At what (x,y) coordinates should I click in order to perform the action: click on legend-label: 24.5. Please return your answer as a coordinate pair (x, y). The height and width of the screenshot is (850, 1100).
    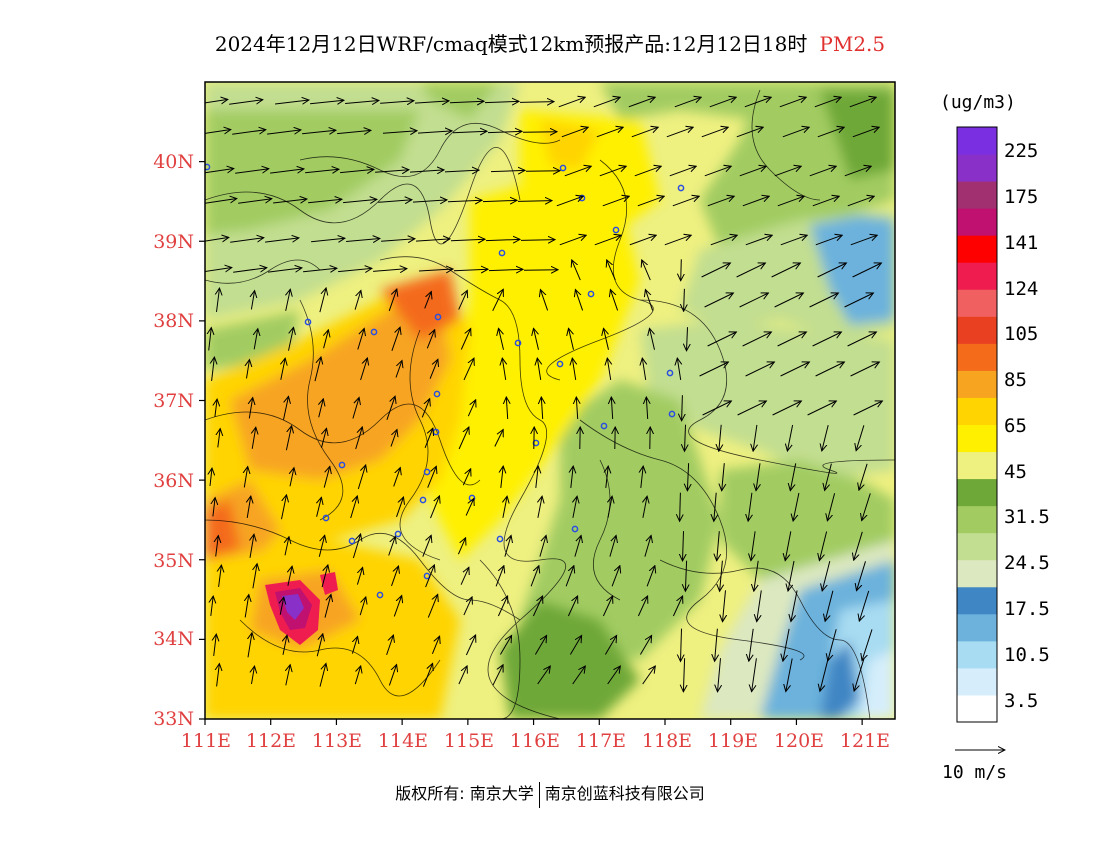
    Looking at the image, I should click on (1027, 563).